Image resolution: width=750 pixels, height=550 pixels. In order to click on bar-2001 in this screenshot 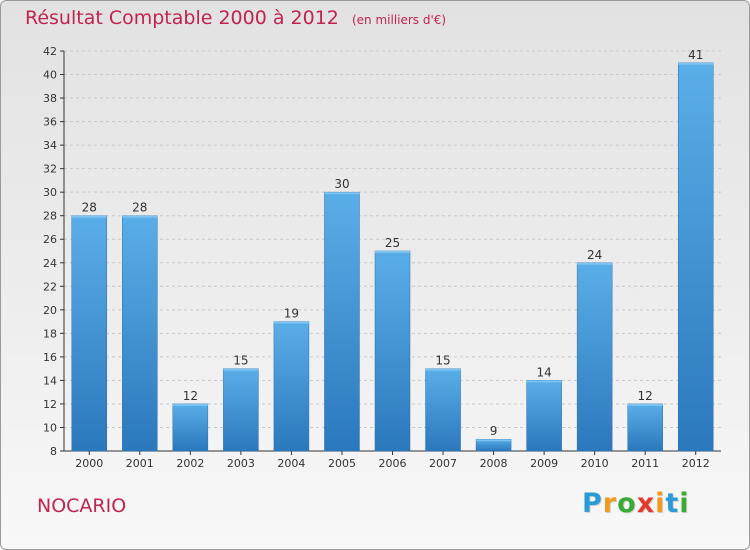, I will do `click(140, 333)`.